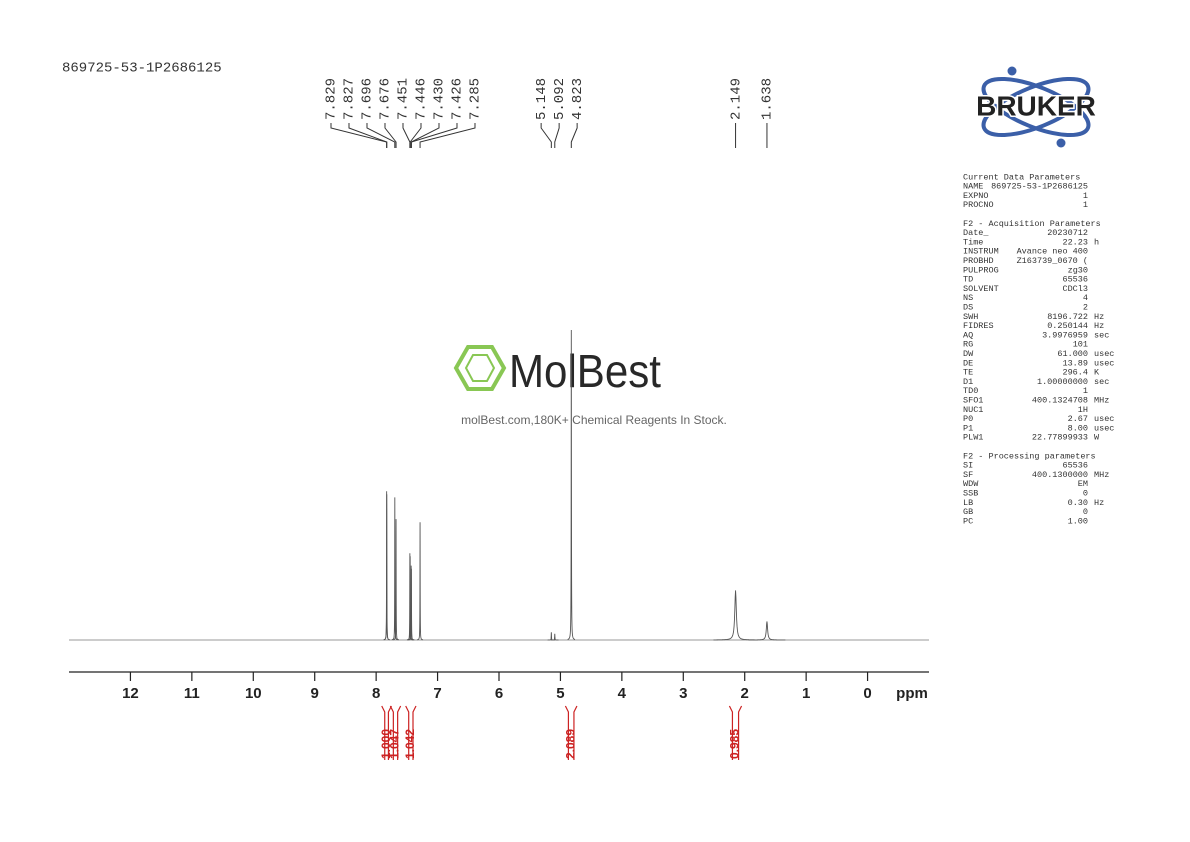 The height and width of the screenshot is (842, 1190). Describe the element at coordinates (968, 503) in the screenshot. I see `param-name: LB` at that location.